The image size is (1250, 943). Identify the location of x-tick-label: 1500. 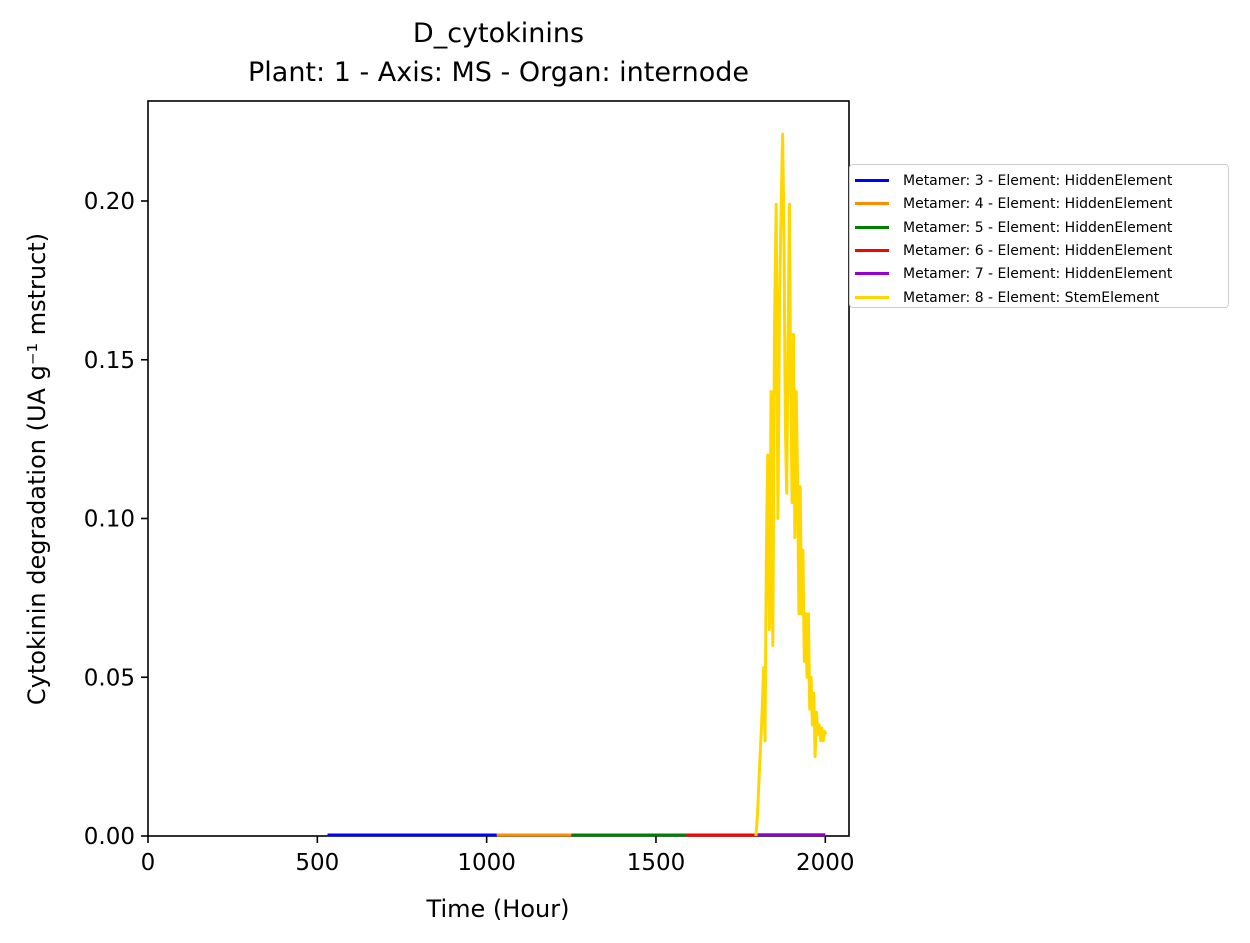
(656, 863).